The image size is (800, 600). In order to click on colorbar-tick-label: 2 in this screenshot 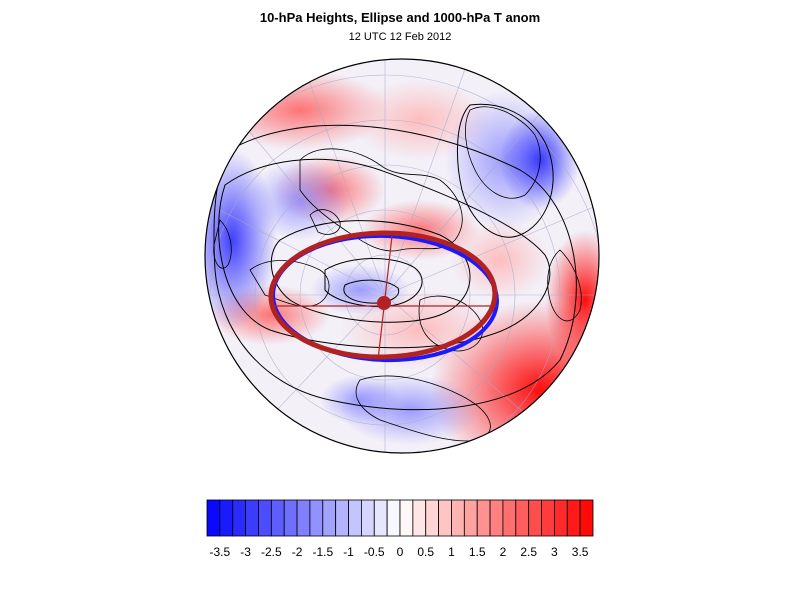, I will do `click(503, 552)`.